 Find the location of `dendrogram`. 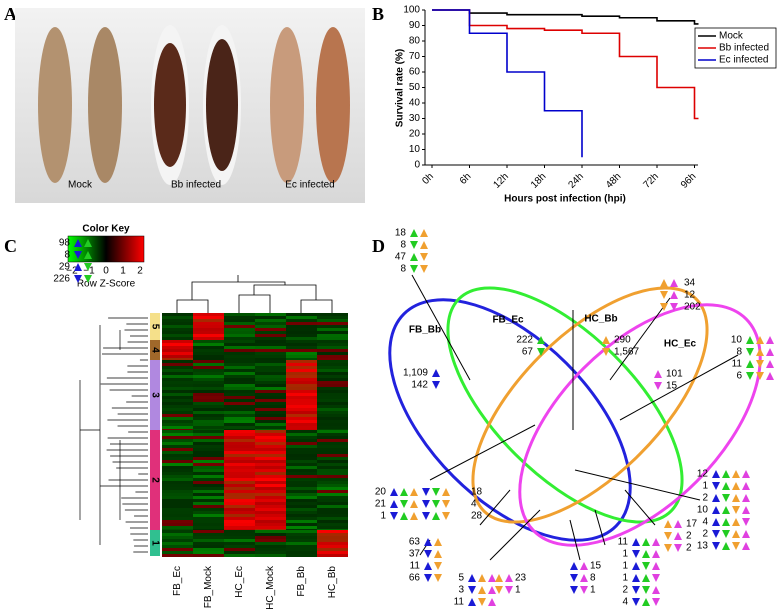

dendrogram is located at coordinates (113, 435).